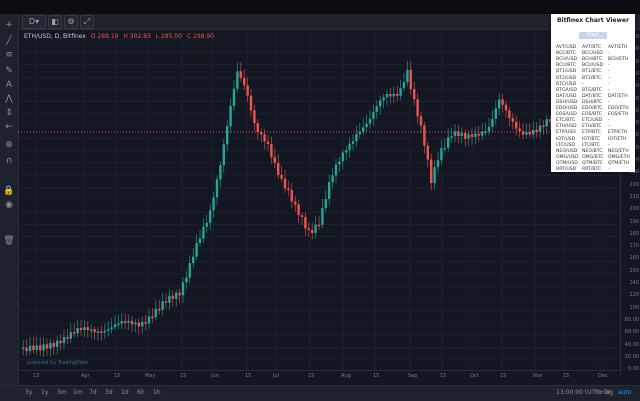 This screenshot has width=640, height=401. What do you see at coordinates (592, 102) in the screenshot?
I see `pair-link: DSH/BTC` at bounding box center [592, 102].